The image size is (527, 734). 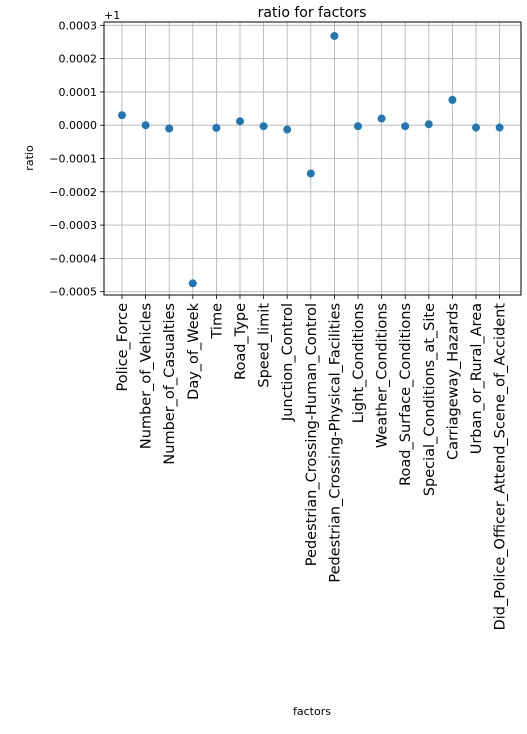 What do you see at coordinates (78, 125) in the screenshot?
I see `y-tick-label: 0.0000` at bounding box center [78, 125].